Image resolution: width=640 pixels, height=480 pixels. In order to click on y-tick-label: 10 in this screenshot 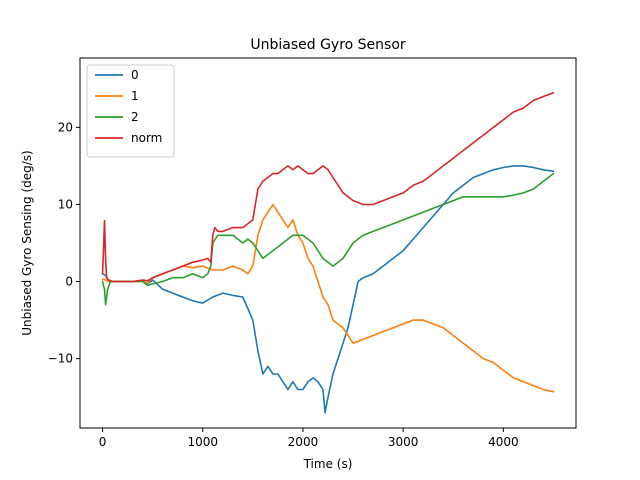, I will do `click(65, 204)`.